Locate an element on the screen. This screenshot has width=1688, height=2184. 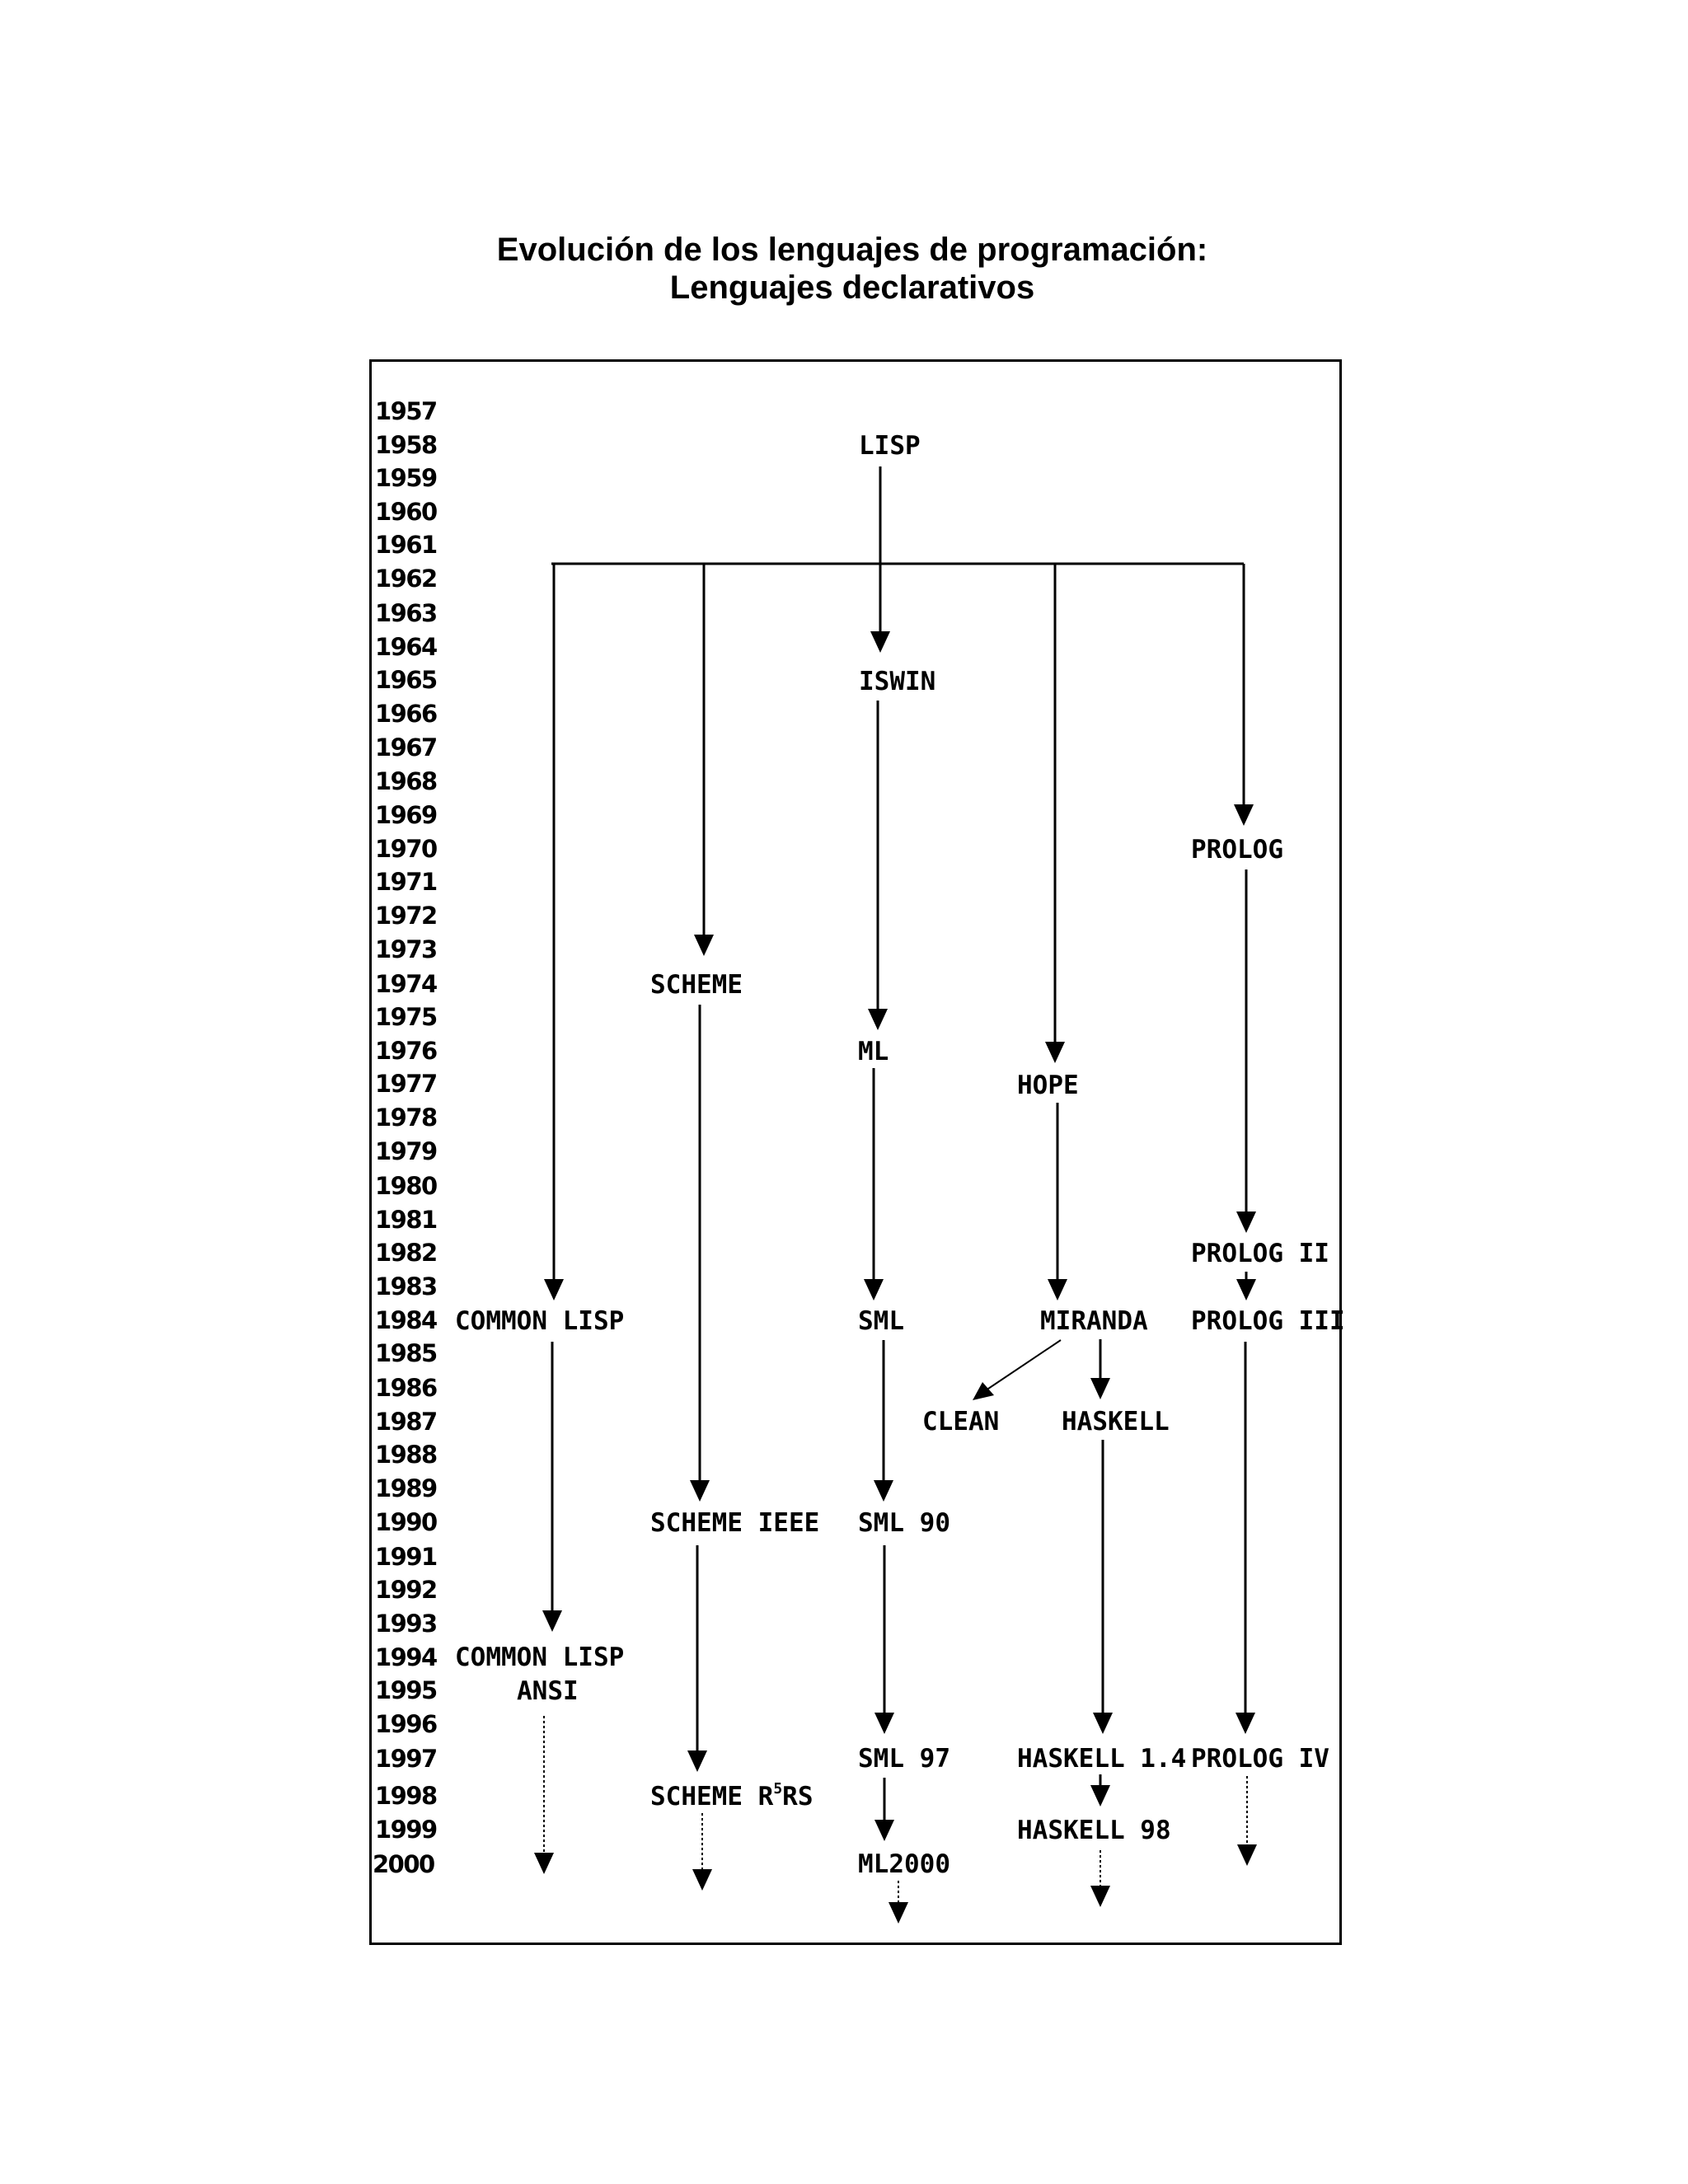
node-prolog-iii: PROLOG III is located at coordinates (1268, 1321).